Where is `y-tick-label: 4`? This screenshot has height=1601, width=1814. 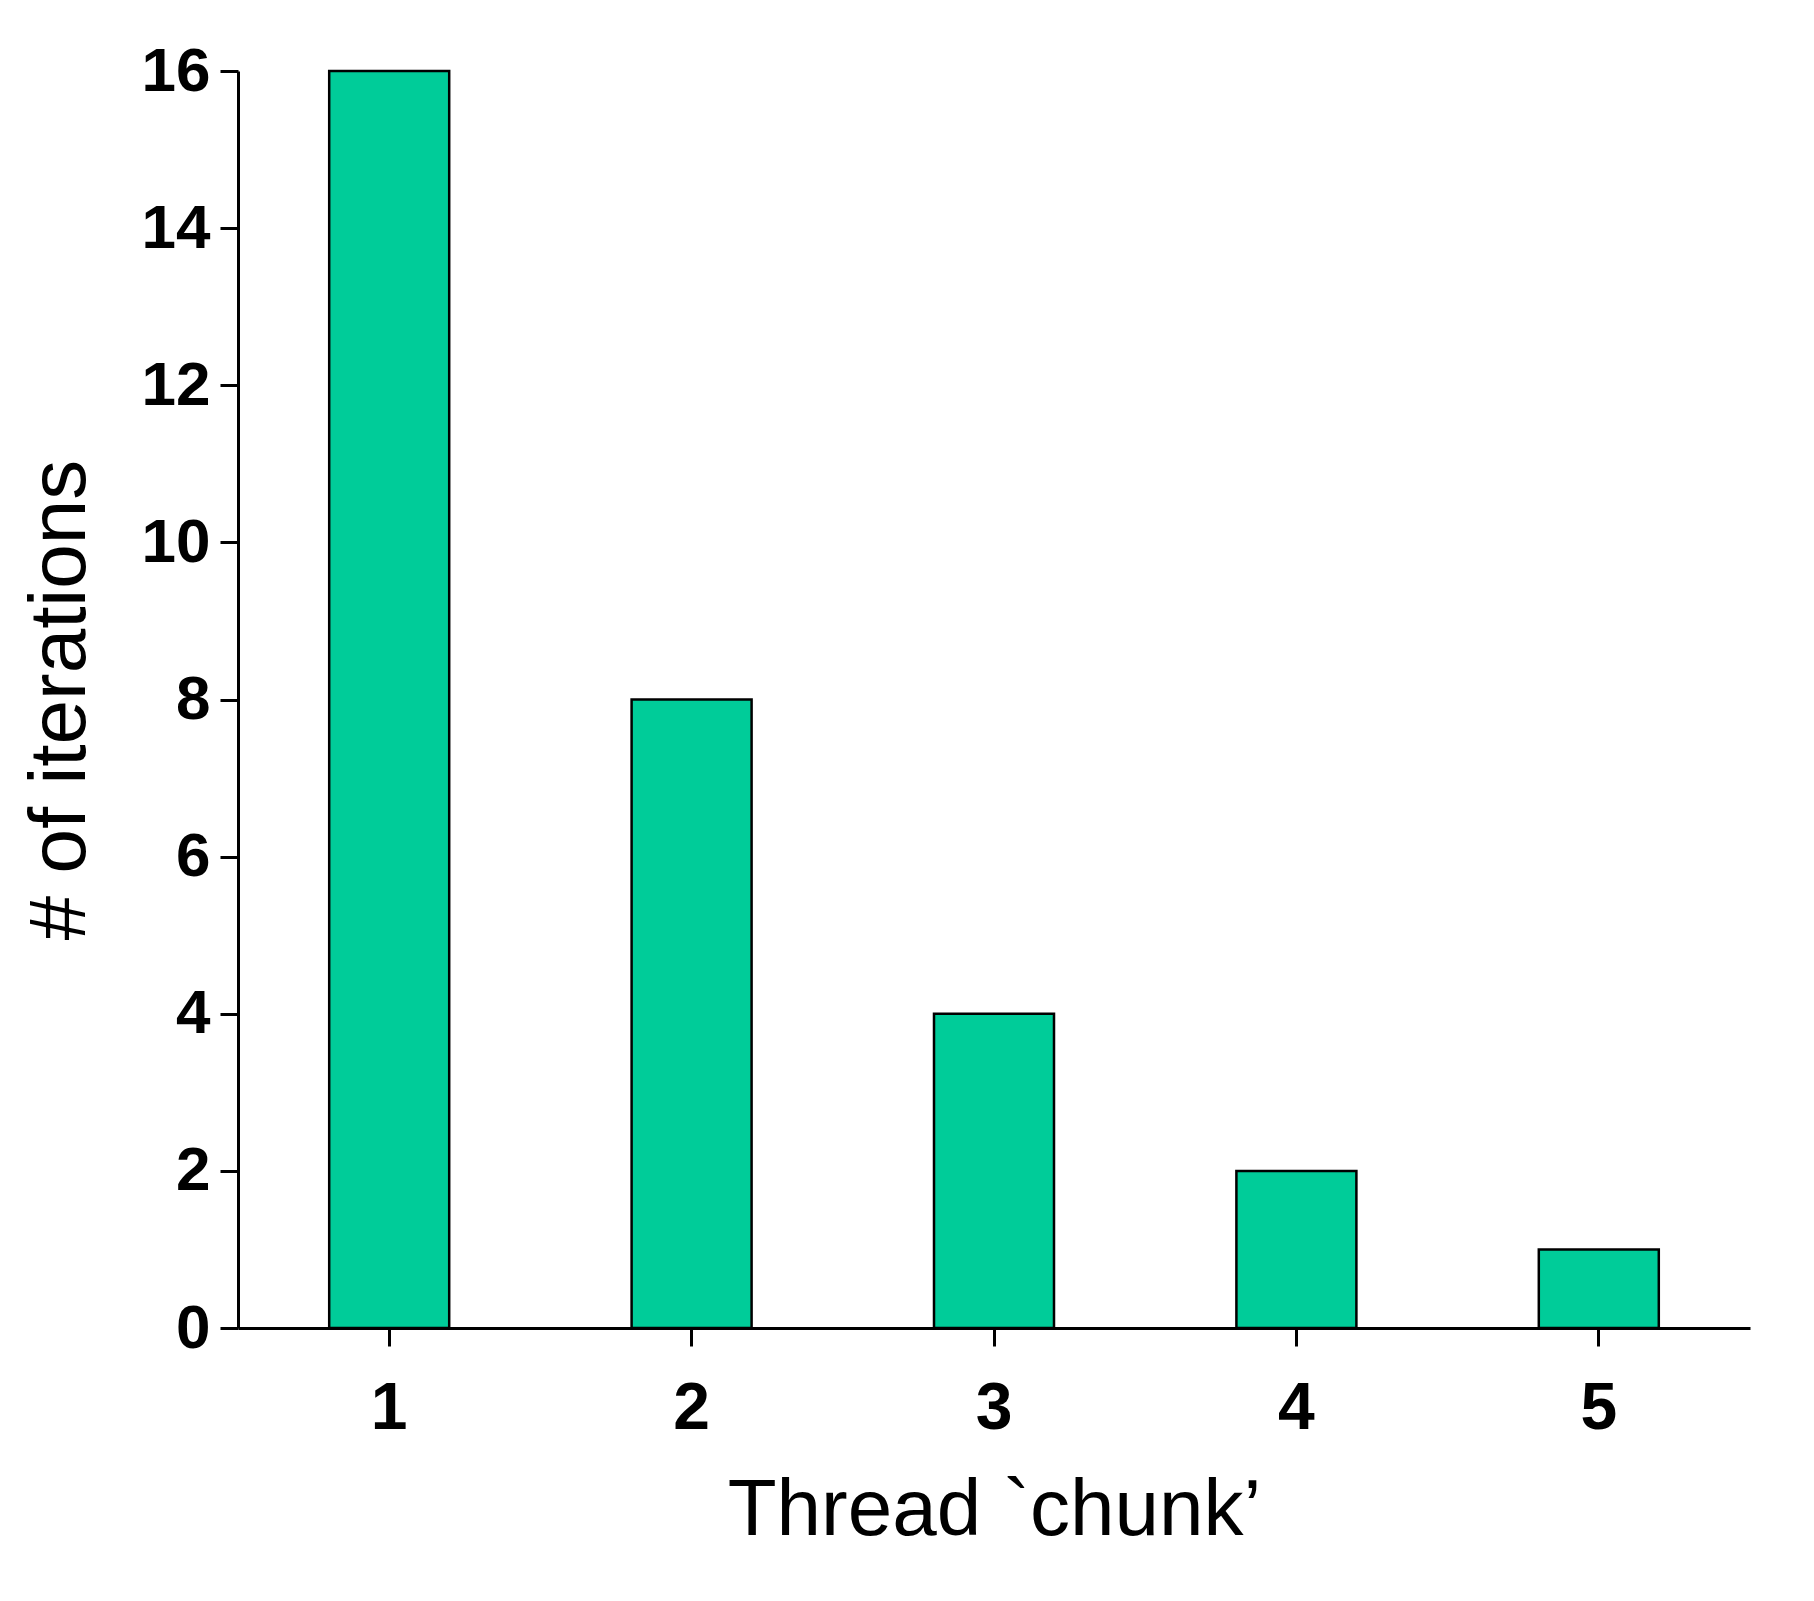
y-tick-label: 4 is located at coordinates (194, 1012).